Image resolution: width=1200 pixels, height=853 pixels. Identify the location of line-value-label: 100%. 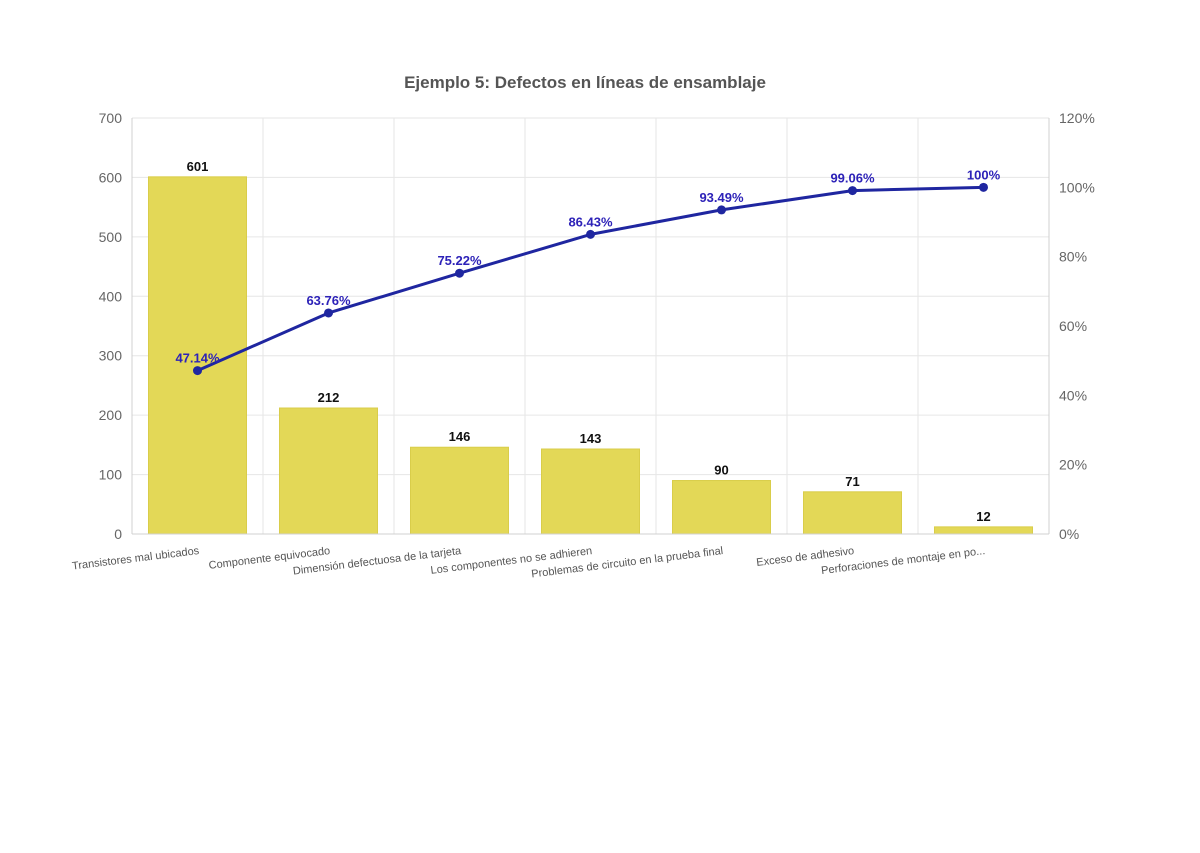
(984, 174).